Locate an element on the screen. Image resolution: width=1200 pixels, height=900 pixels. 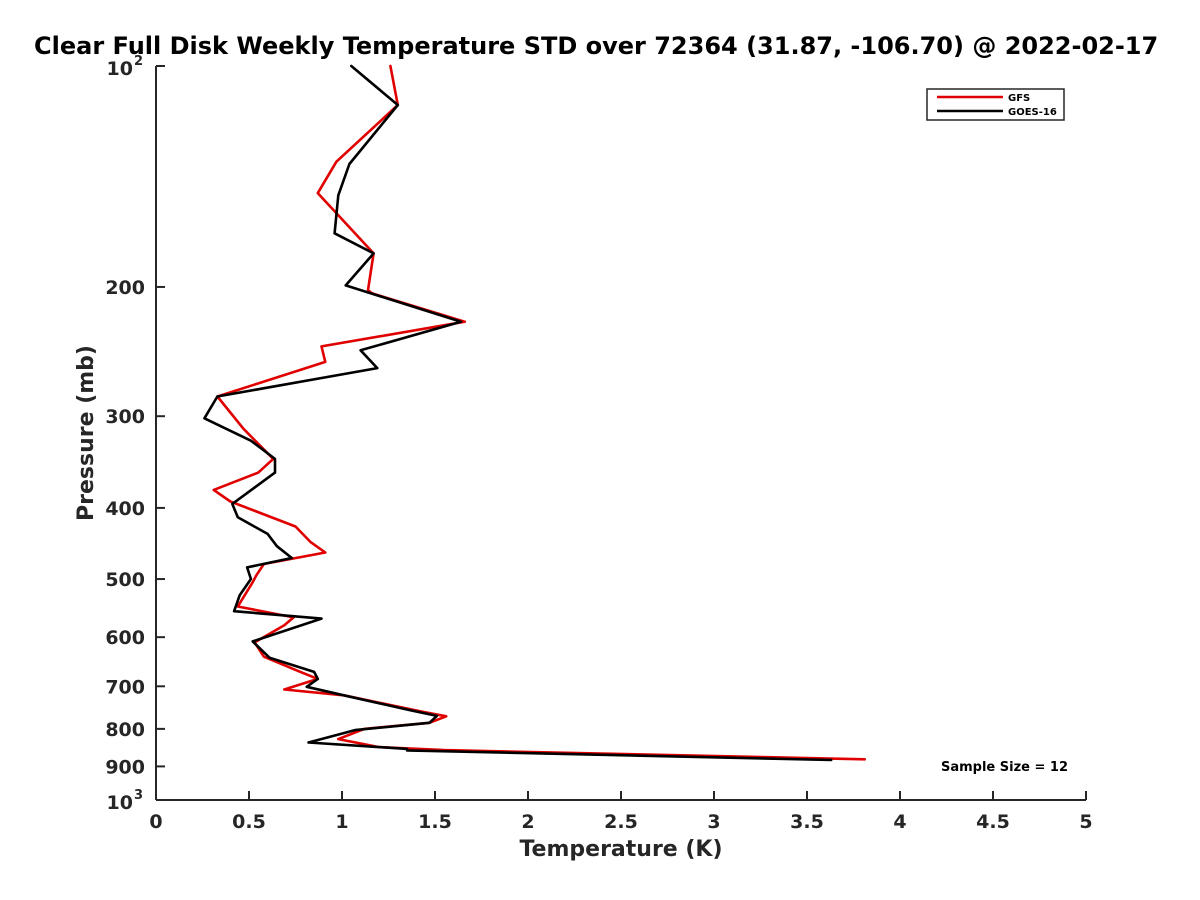
x-tick-label: 5 is located at coordinates (1085, 822).